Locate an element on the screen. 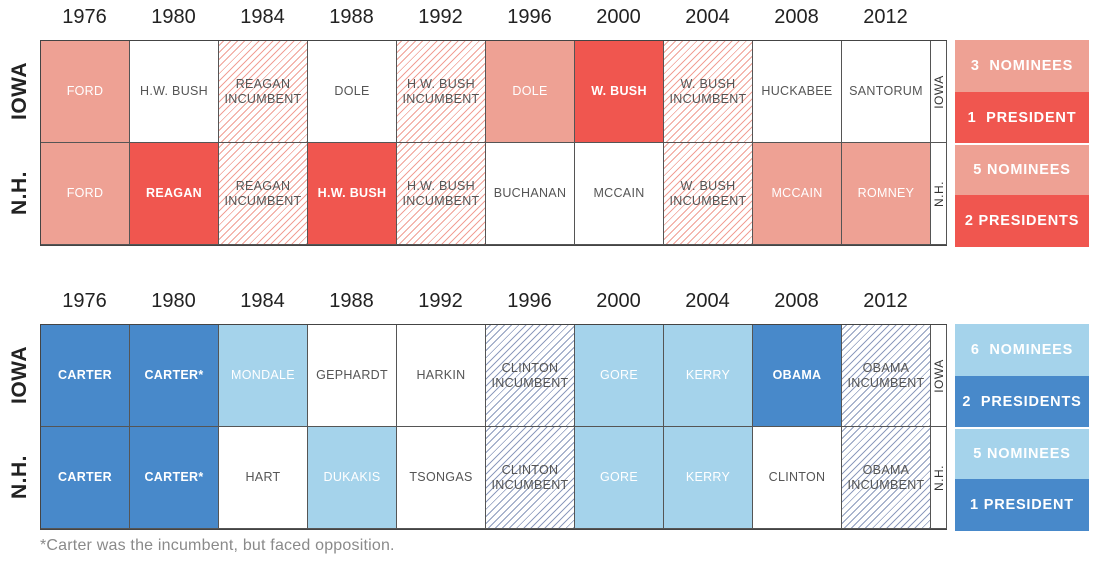 This screenshot has width=1100, height=579. result-cell: DUKAKIS is located at coordinates (352, 478).